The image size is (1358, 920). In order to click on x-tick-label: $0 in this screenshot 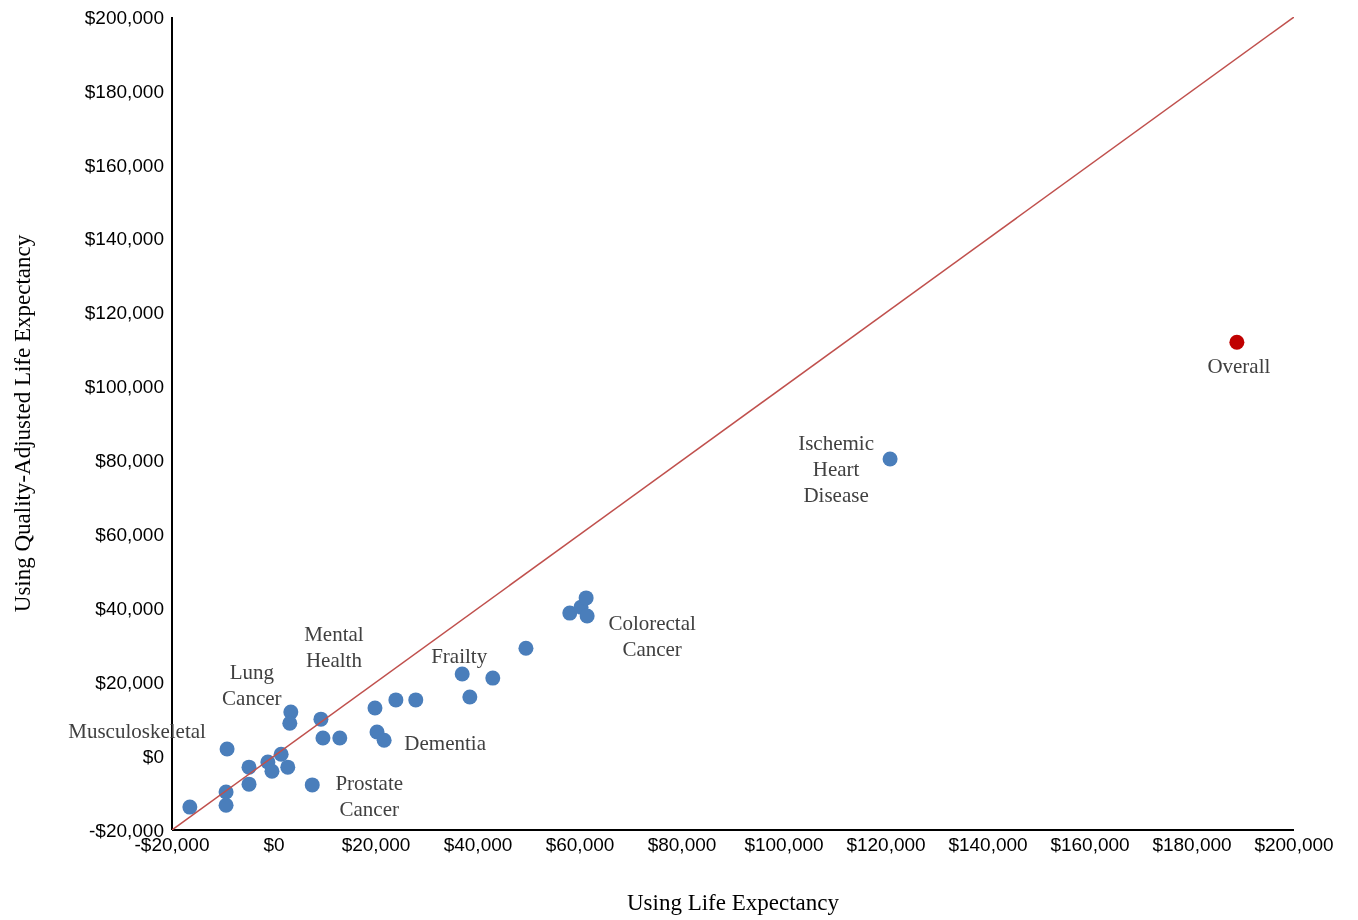, I will do `click(274, 845)`.